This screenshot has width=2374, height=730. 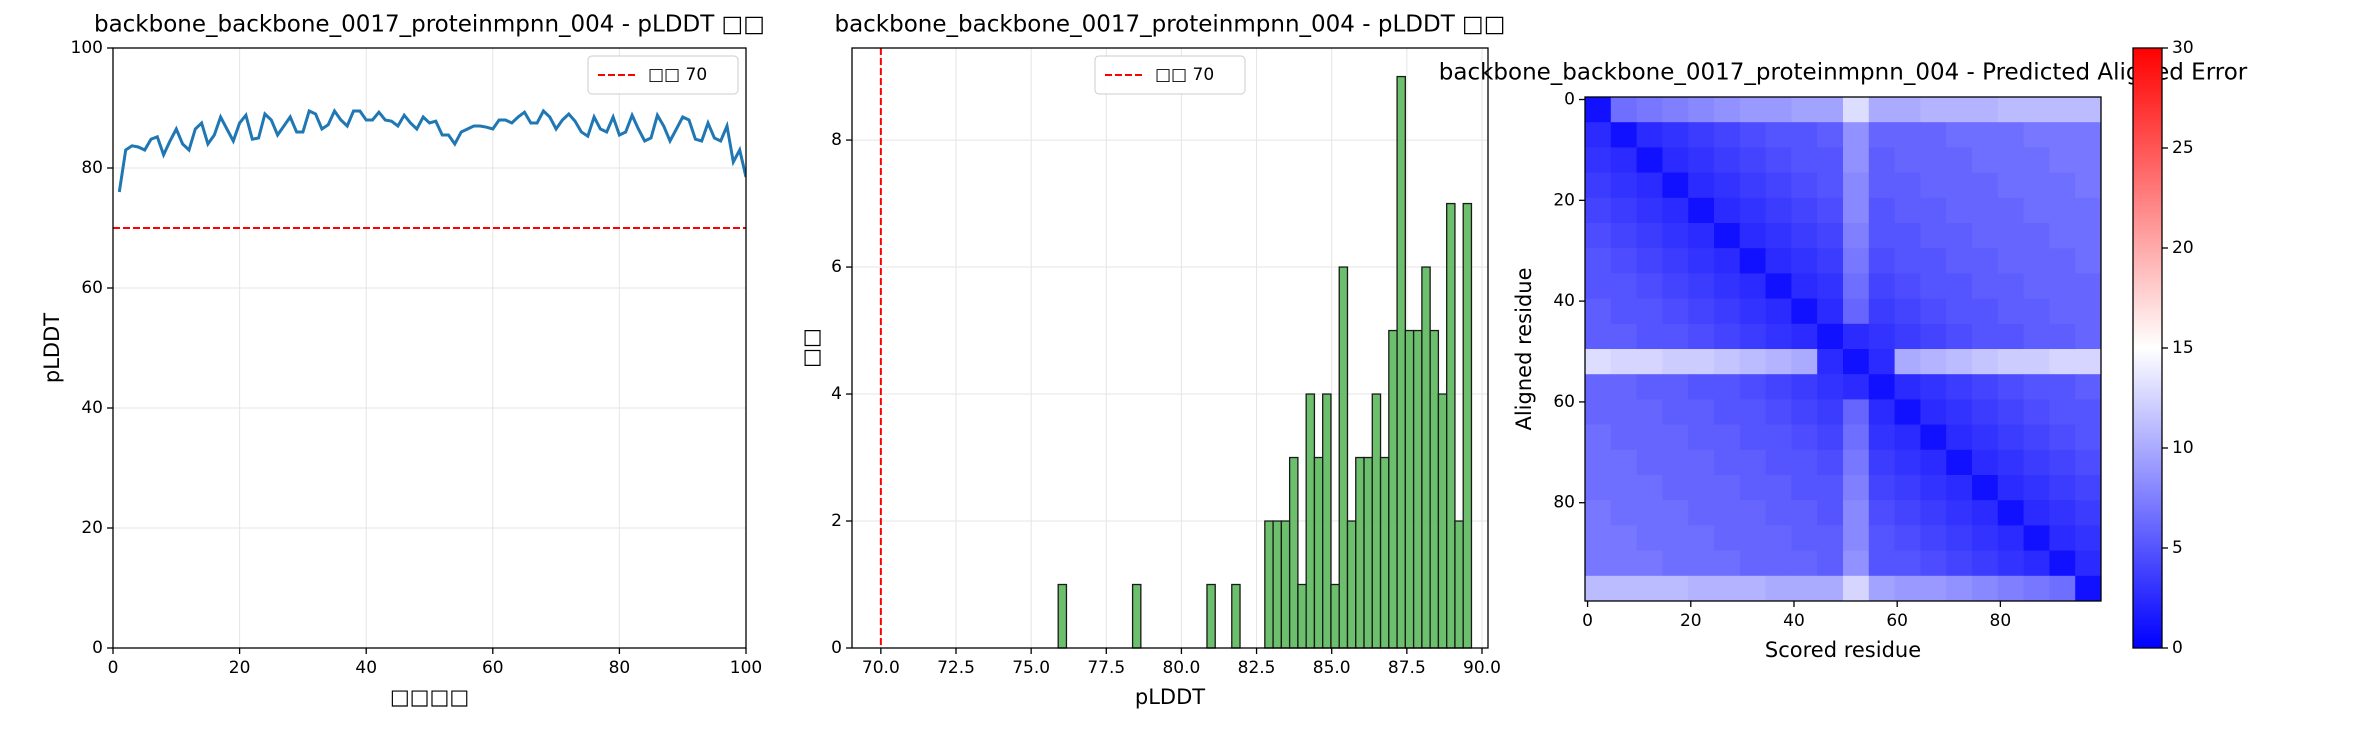 What do you see at coordinates (1106, 668) in the screenshot?
I see `x-tick-label: 77.5` at bounding box center [1106, 668].